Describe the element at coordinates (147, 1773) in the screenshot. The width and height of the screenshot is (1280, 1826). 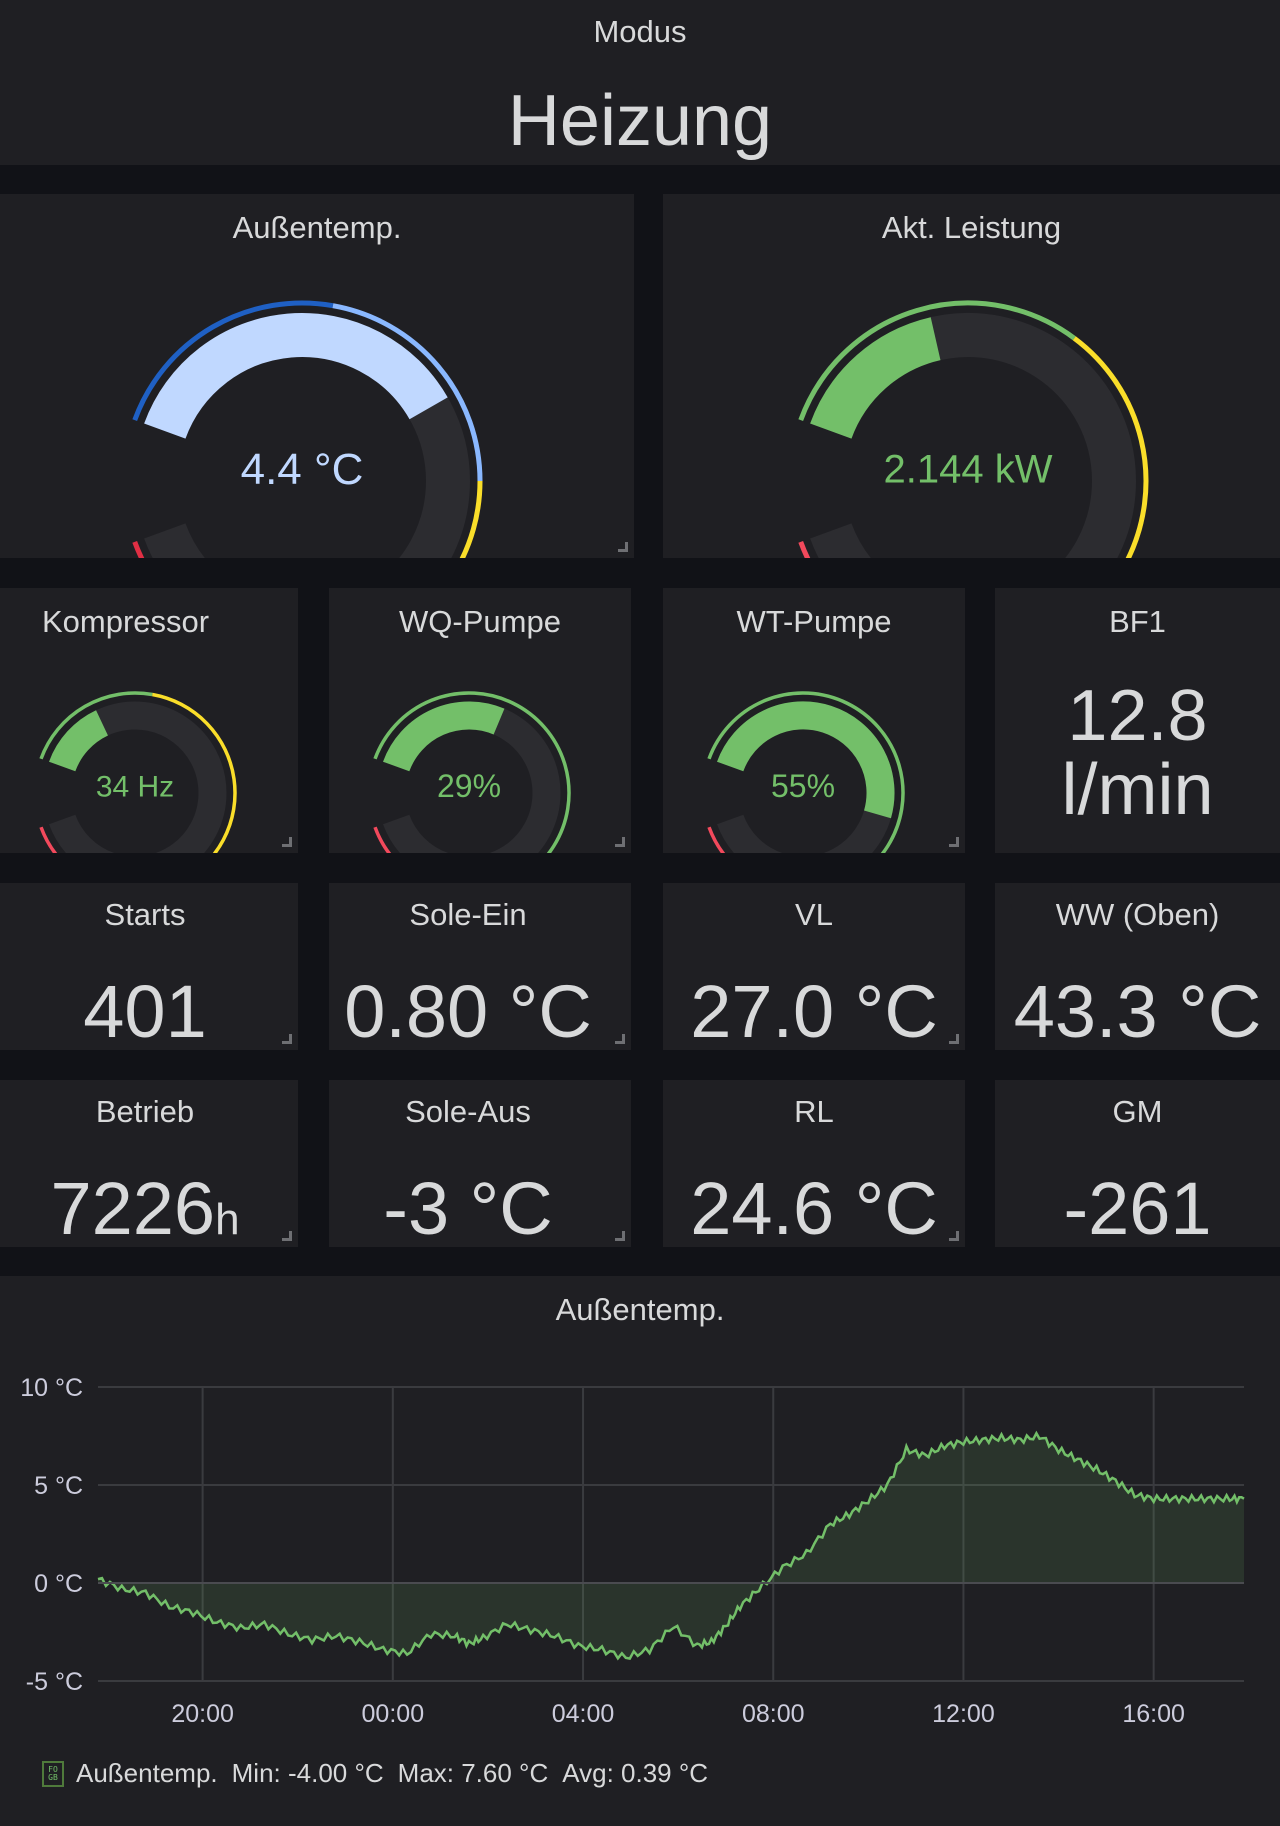
I see `legend-series-label: Außentemp.` at that location.